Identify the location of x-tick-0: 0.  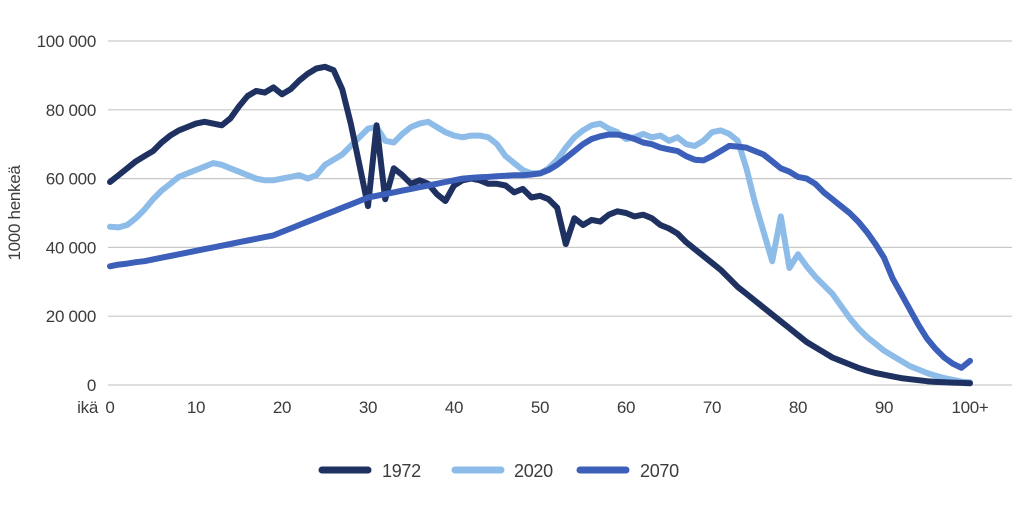
(109, 407).